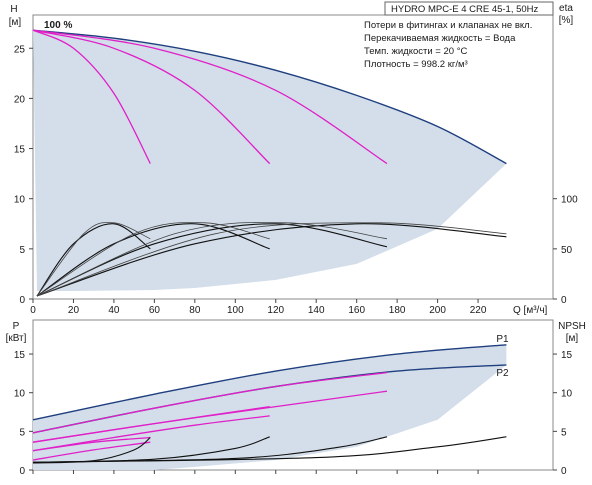  I want to click on p-axis-unit: [кВт], so click(16, 338).